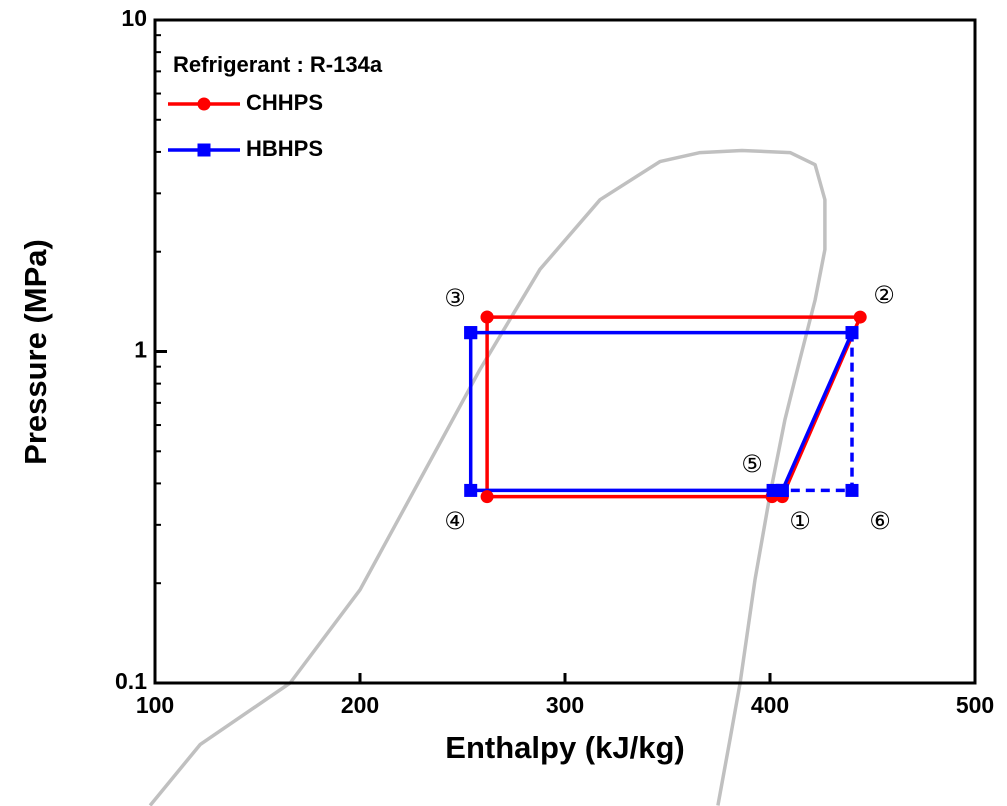 This screenshot has width=1007, height=806. What do you see at coordinates (134, 18) in the screenshot?
I see `y-tick-label: 10` at bounding box center [134, 18].